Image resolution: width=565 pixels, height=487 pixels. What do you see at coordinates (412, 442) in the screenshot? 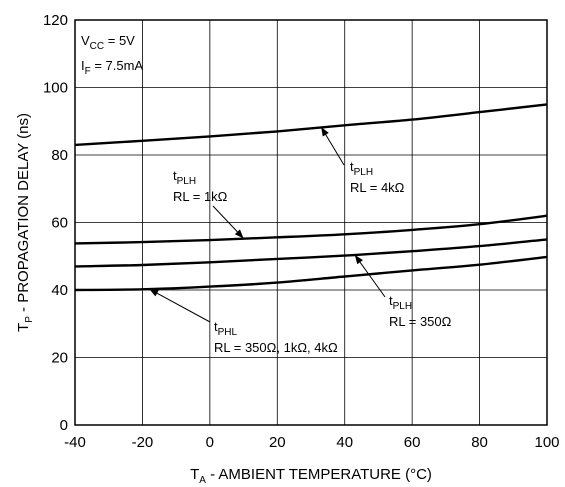
I see `x-tick-label: 60` at bounding box center [412, 442].